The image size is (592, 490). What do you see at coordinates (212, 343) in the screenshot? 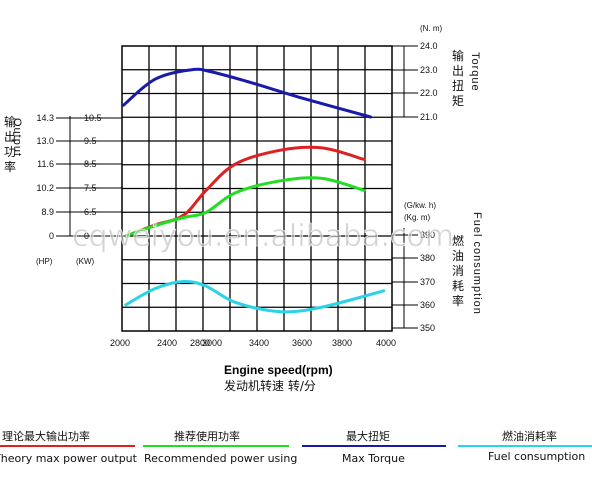
I see `x-tick-label: 3000` at bounding box center [212, 343].